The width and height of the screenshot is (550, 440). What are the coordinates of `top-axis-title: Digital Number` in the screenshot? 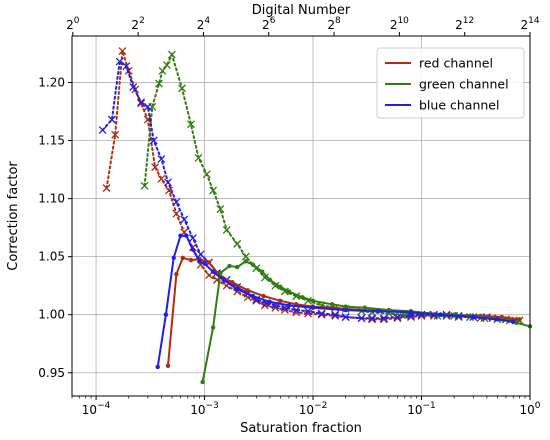 It's located at (301, 10).